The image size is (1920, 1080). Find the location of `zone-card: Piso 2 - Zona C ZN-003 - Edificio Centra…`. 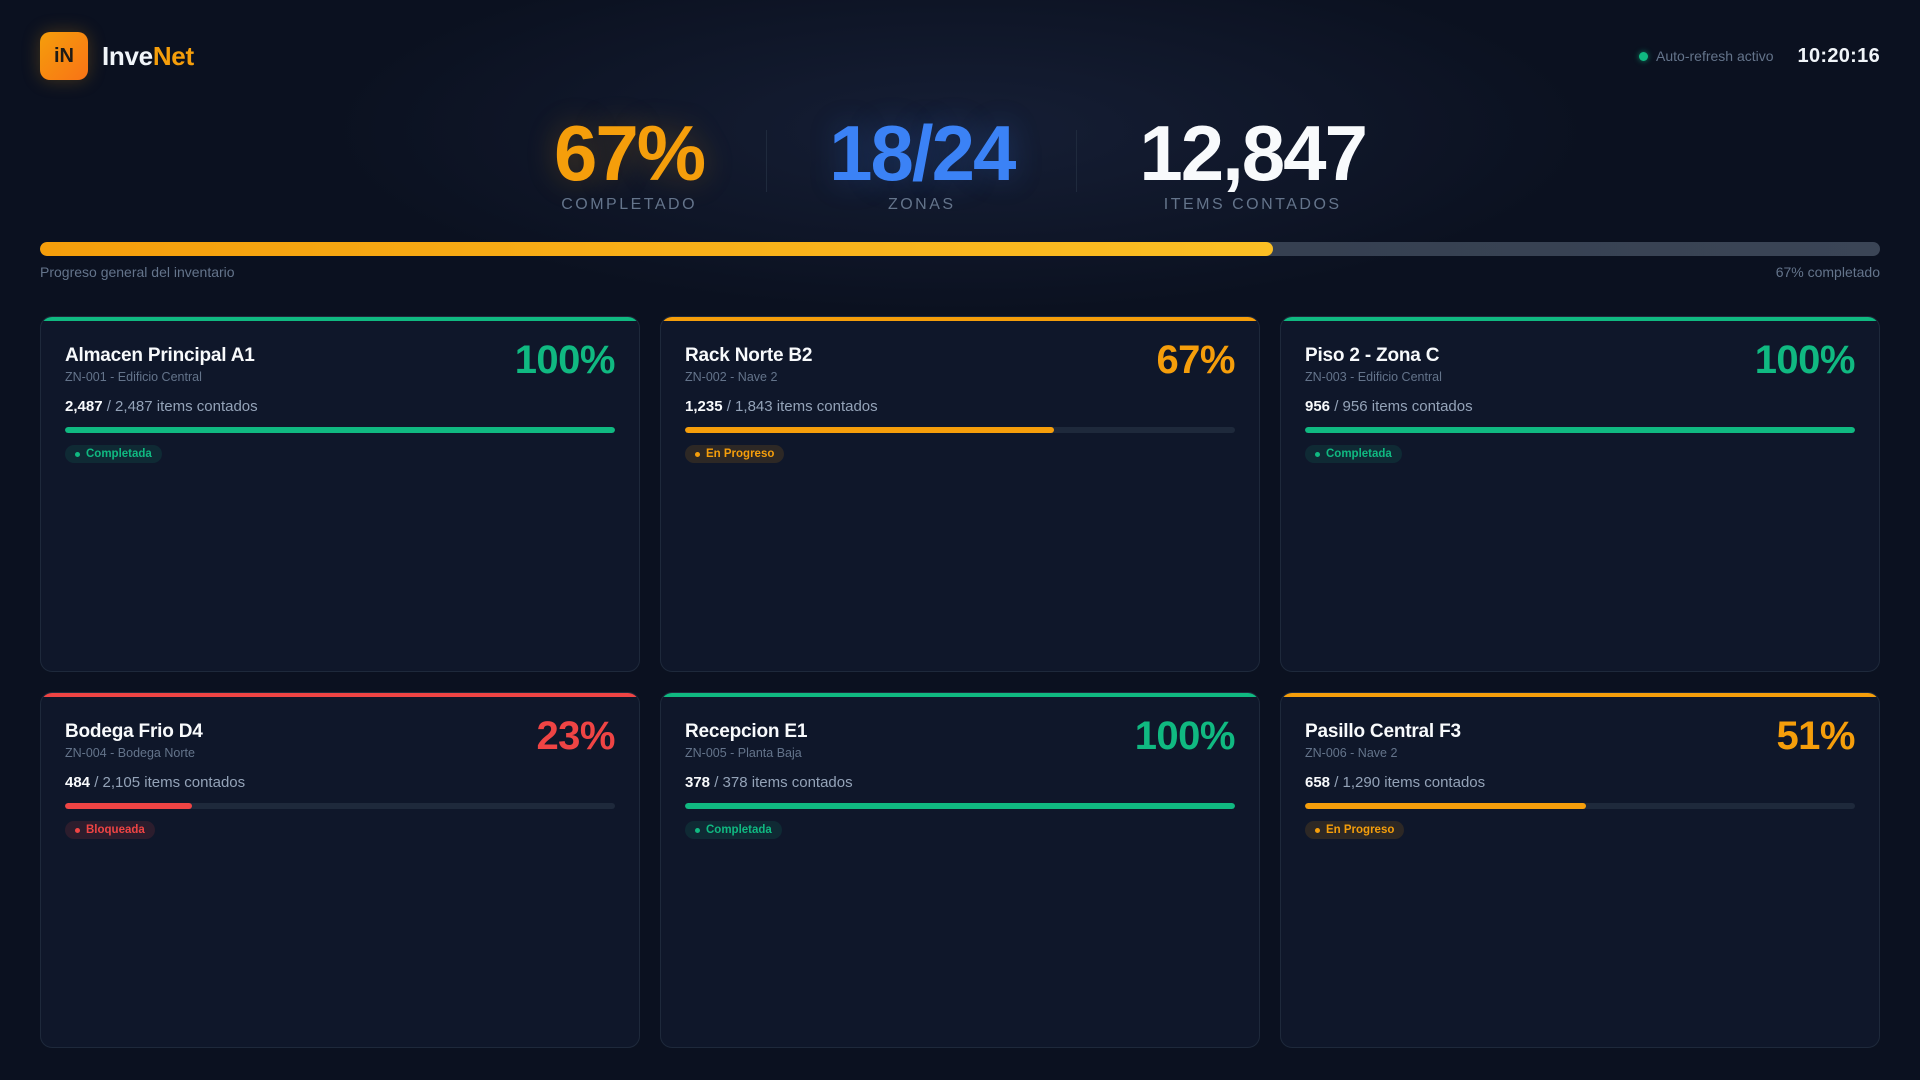

zone-card: Piso 2 - Zona C ZN-003 - Edificio Centra… is located at coordinates (1580, 494).